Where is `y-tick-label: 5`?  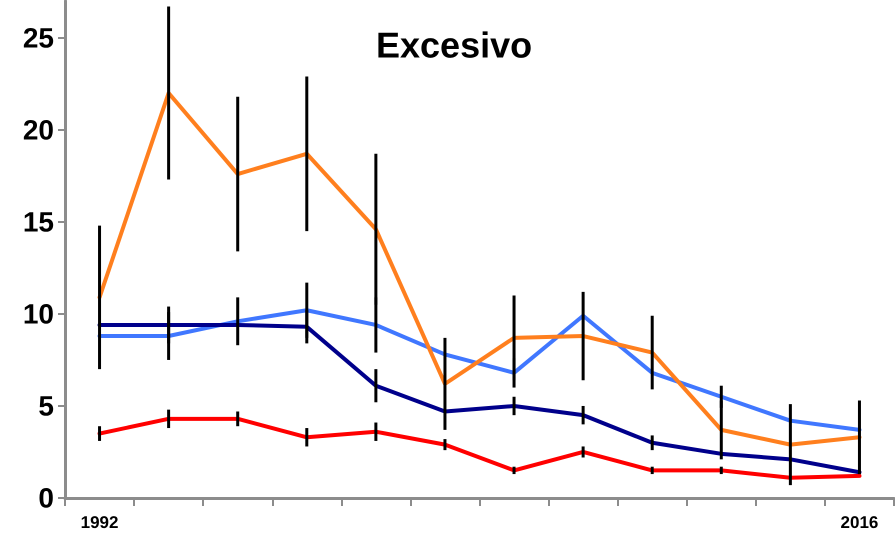
y-tick-label: 5 is located at coordinates (46, 406).